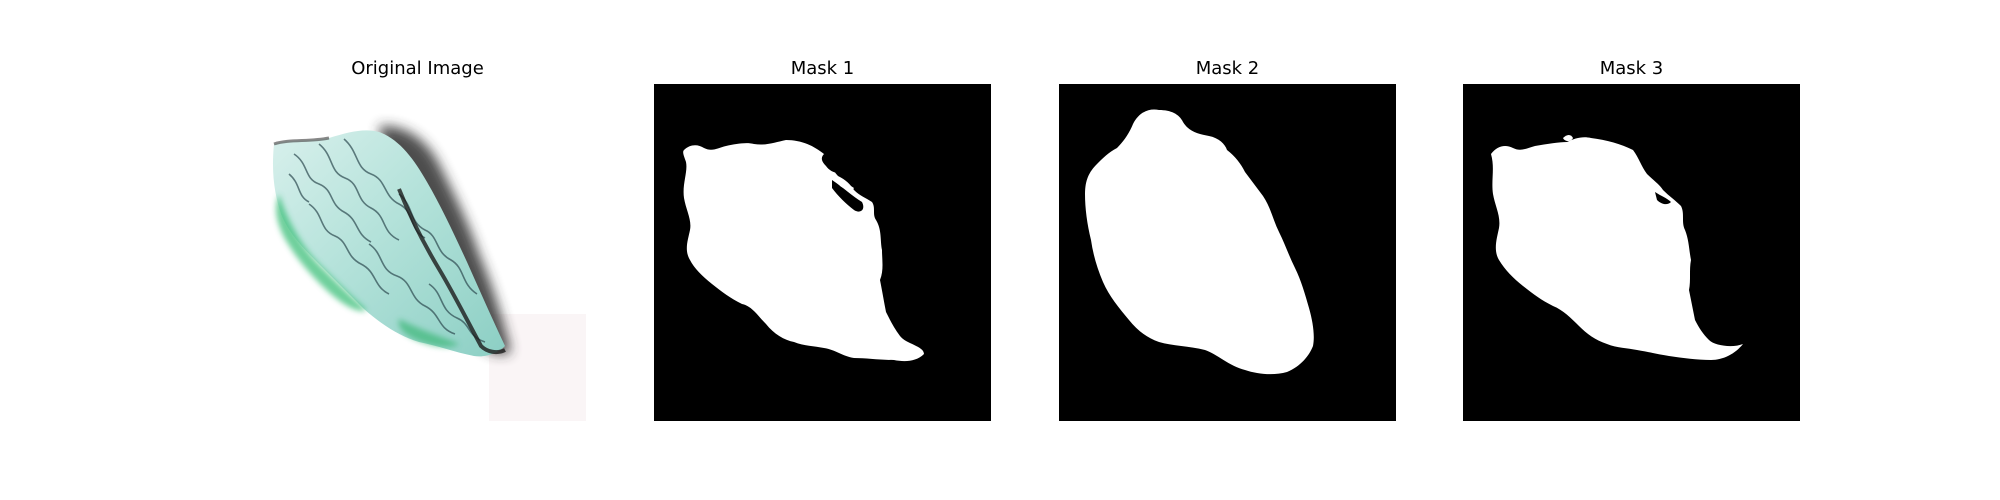 The height and width of the screenshot is (500, 2000). I want to click on tissue-green, so click(321, 253).